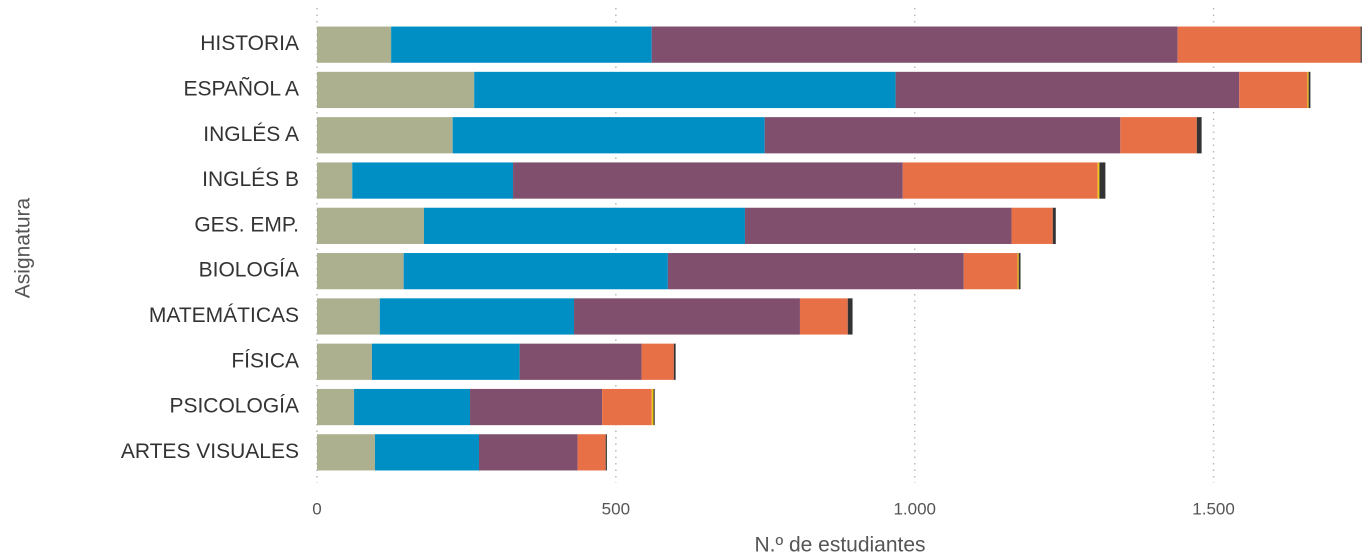 The image size is (1363, 558). Describe the element at coordinates (210, 451) in the screenshot. I see `y-tick-label: ARTES VISUALES` at that location.